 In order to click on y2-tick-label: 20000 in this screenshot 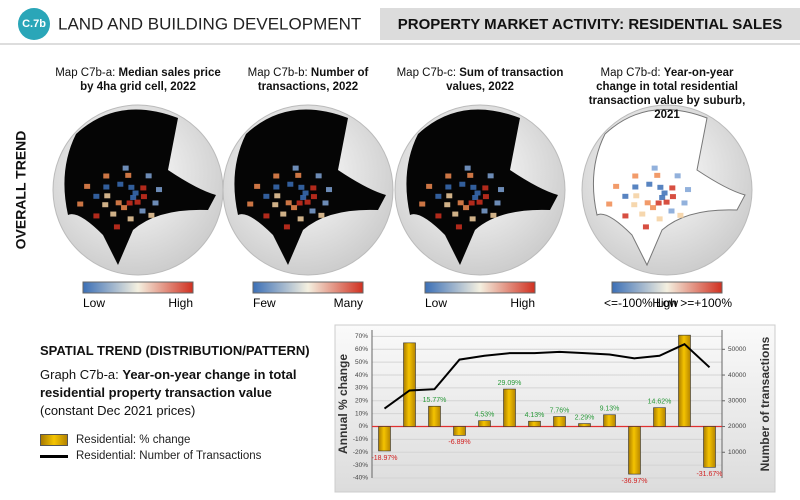, I will do `click(737, 426)`.